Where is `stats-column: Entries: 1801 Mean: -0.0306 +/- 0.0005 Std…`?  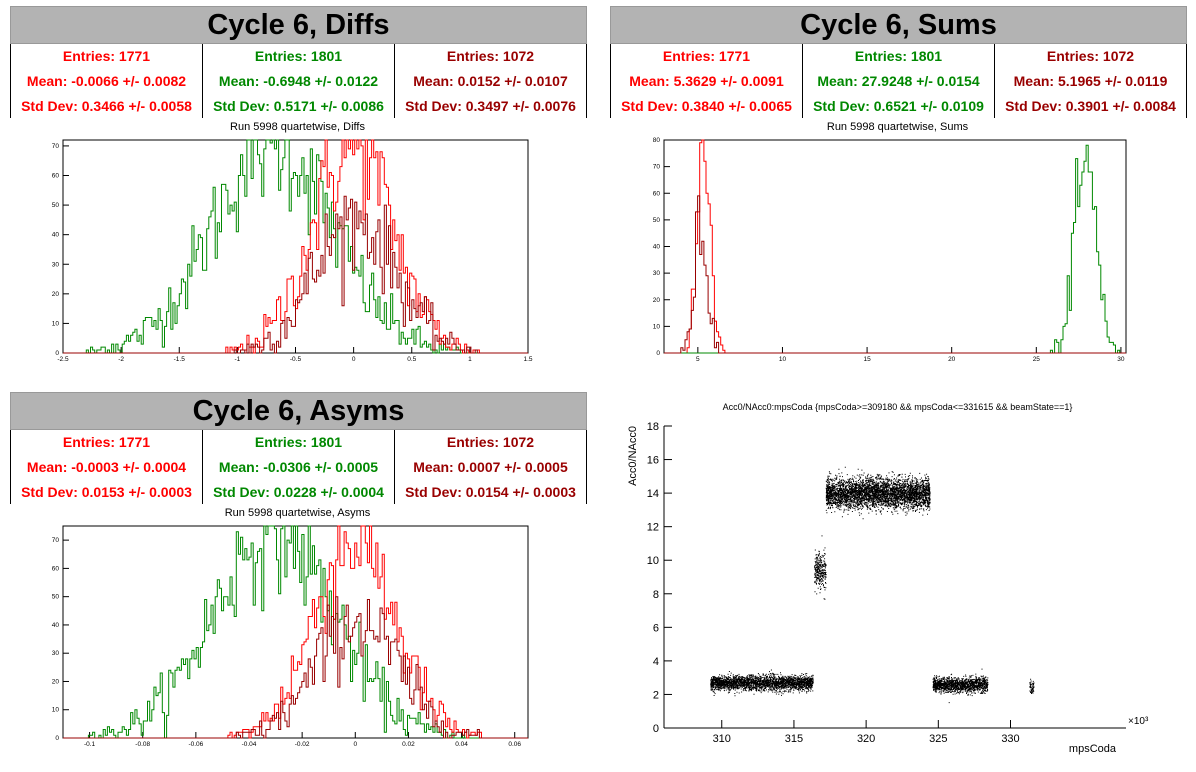 stats-column: Entries: 1801 Mean: -0.0306 +/- 0.0005 Std… is located at coordinates (298, 467).